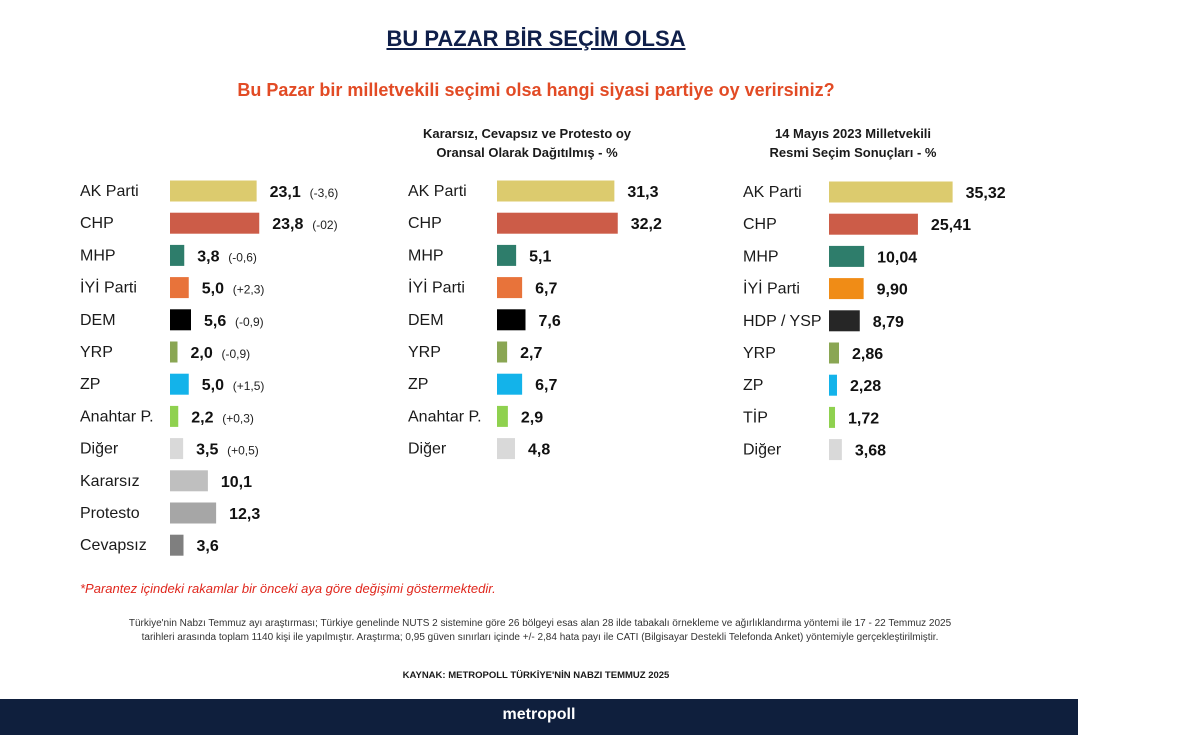  I want to click on value-label: 2,9, so click(532, 417).